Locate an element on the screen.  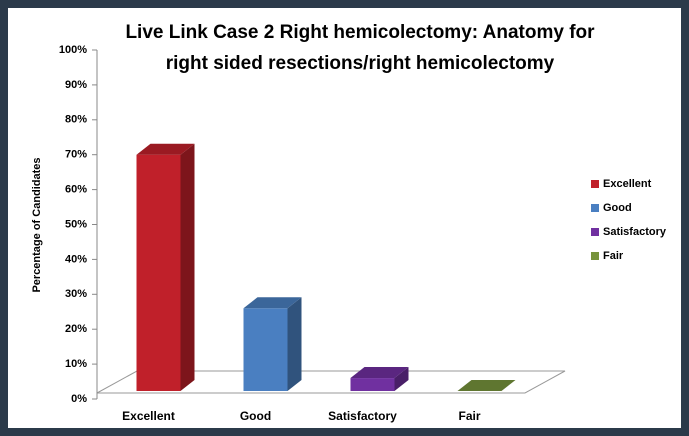
y-tick-label: 0% is located at coordinates (79, 399).